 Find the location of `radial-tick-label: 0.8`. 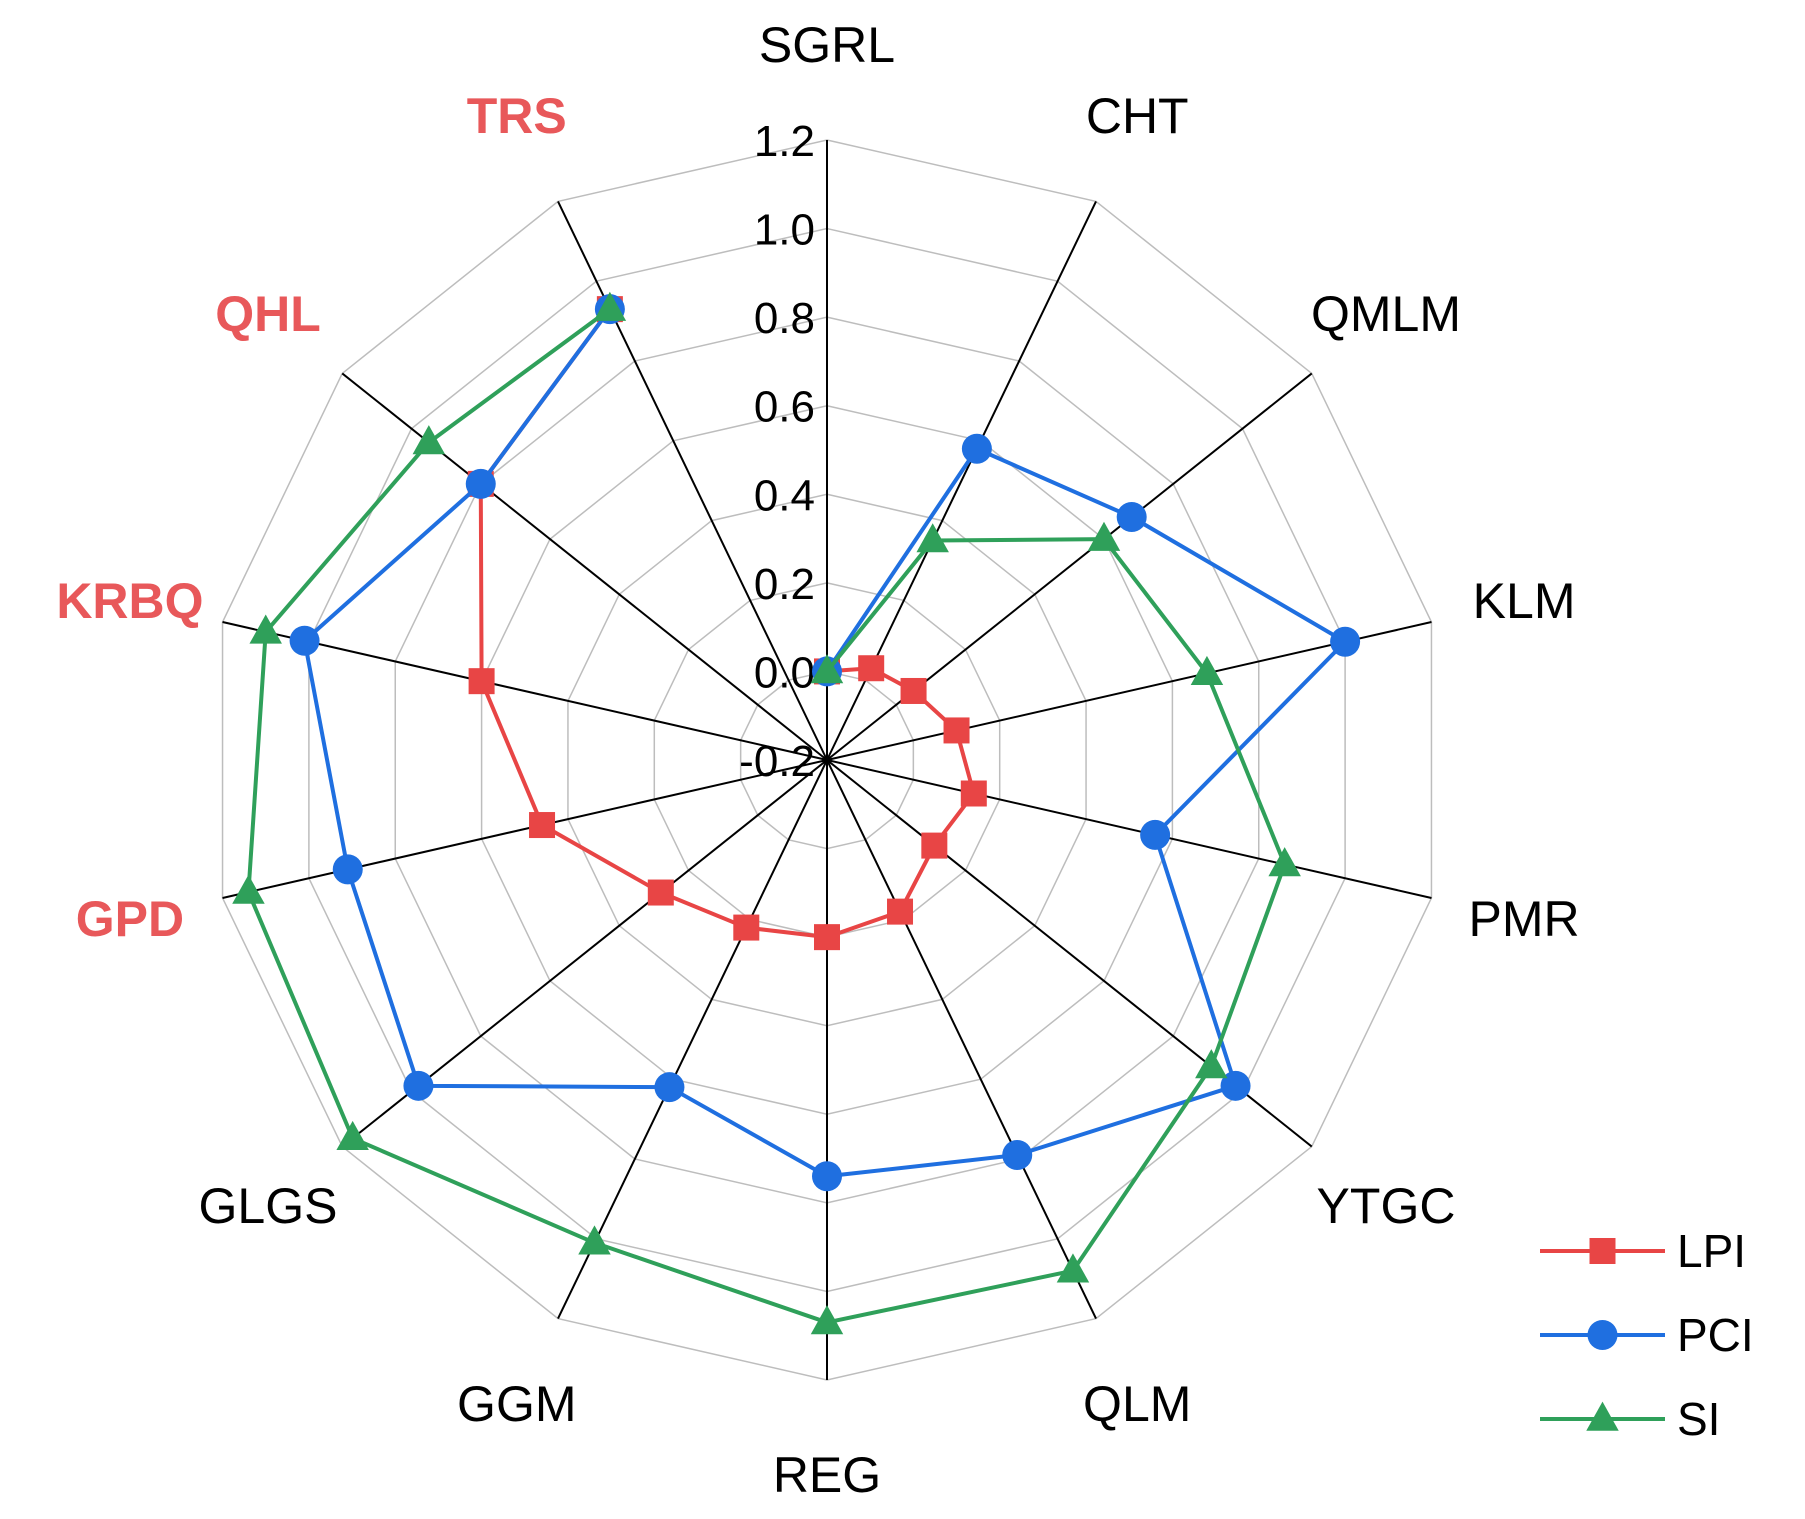

radial-tick-label: 0.8 is located at coordinates (784, 318).